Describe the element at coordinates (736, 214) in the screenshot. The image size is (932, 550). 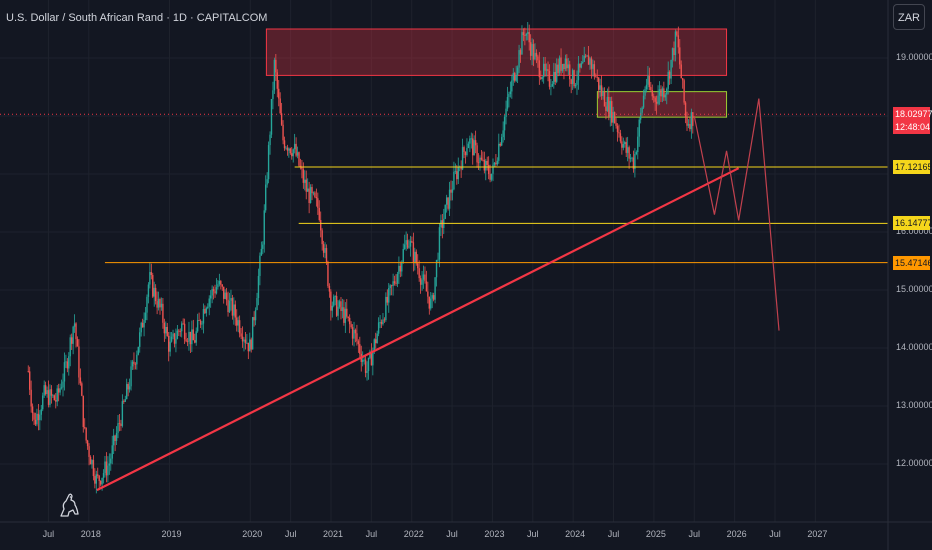
I see `projection-path` at that location.